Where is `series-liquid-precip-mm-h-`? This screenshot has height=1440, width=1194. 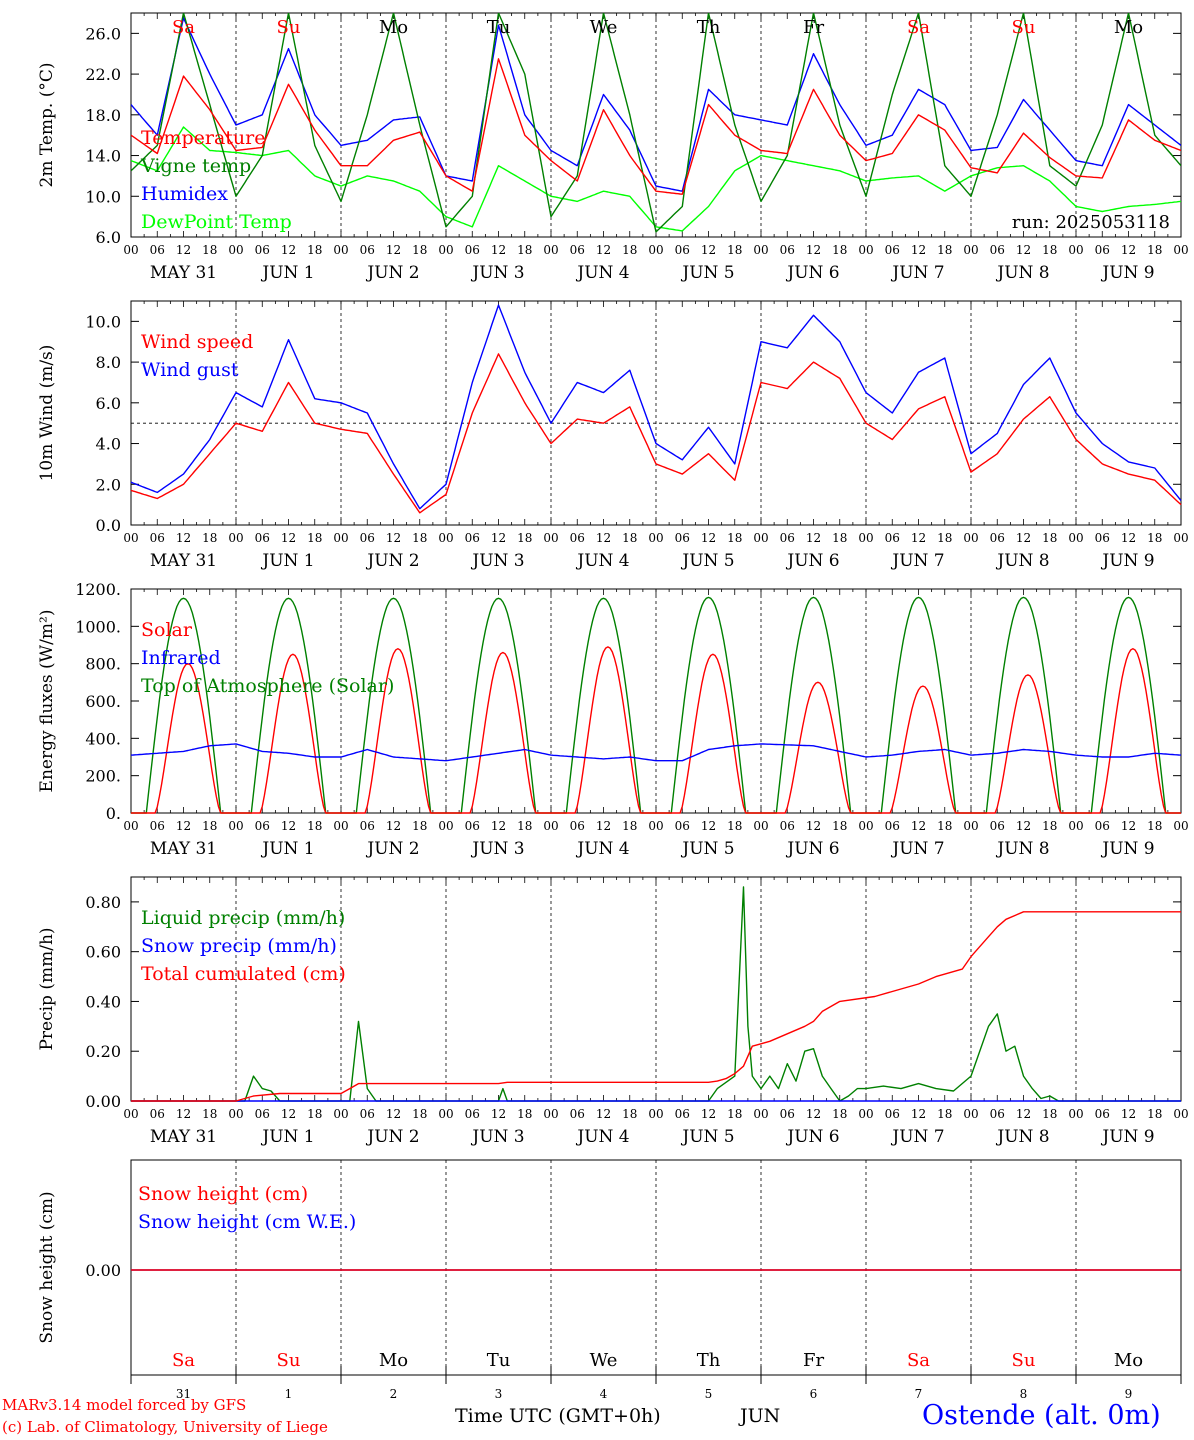
series-liquid-precip-mm-h- is located at coordinates (656, 994).